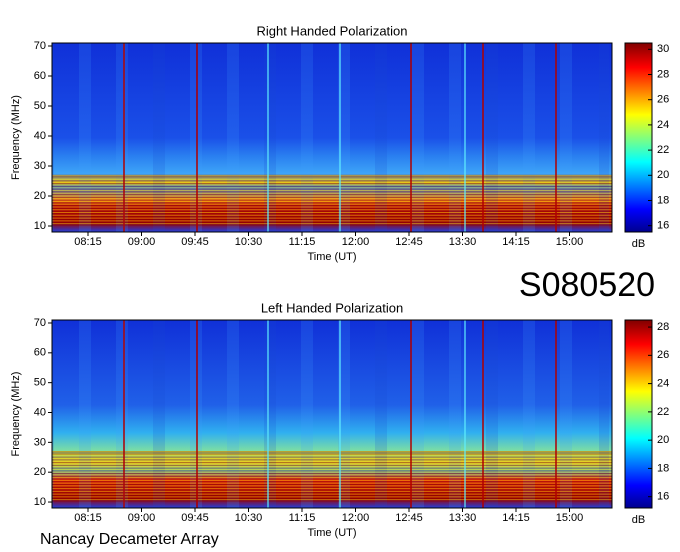  What do you see at coordinates (332, 307) in the screenshot?
I see `chart-title: Left Handed Polarization` at bounding box center [332, 307].